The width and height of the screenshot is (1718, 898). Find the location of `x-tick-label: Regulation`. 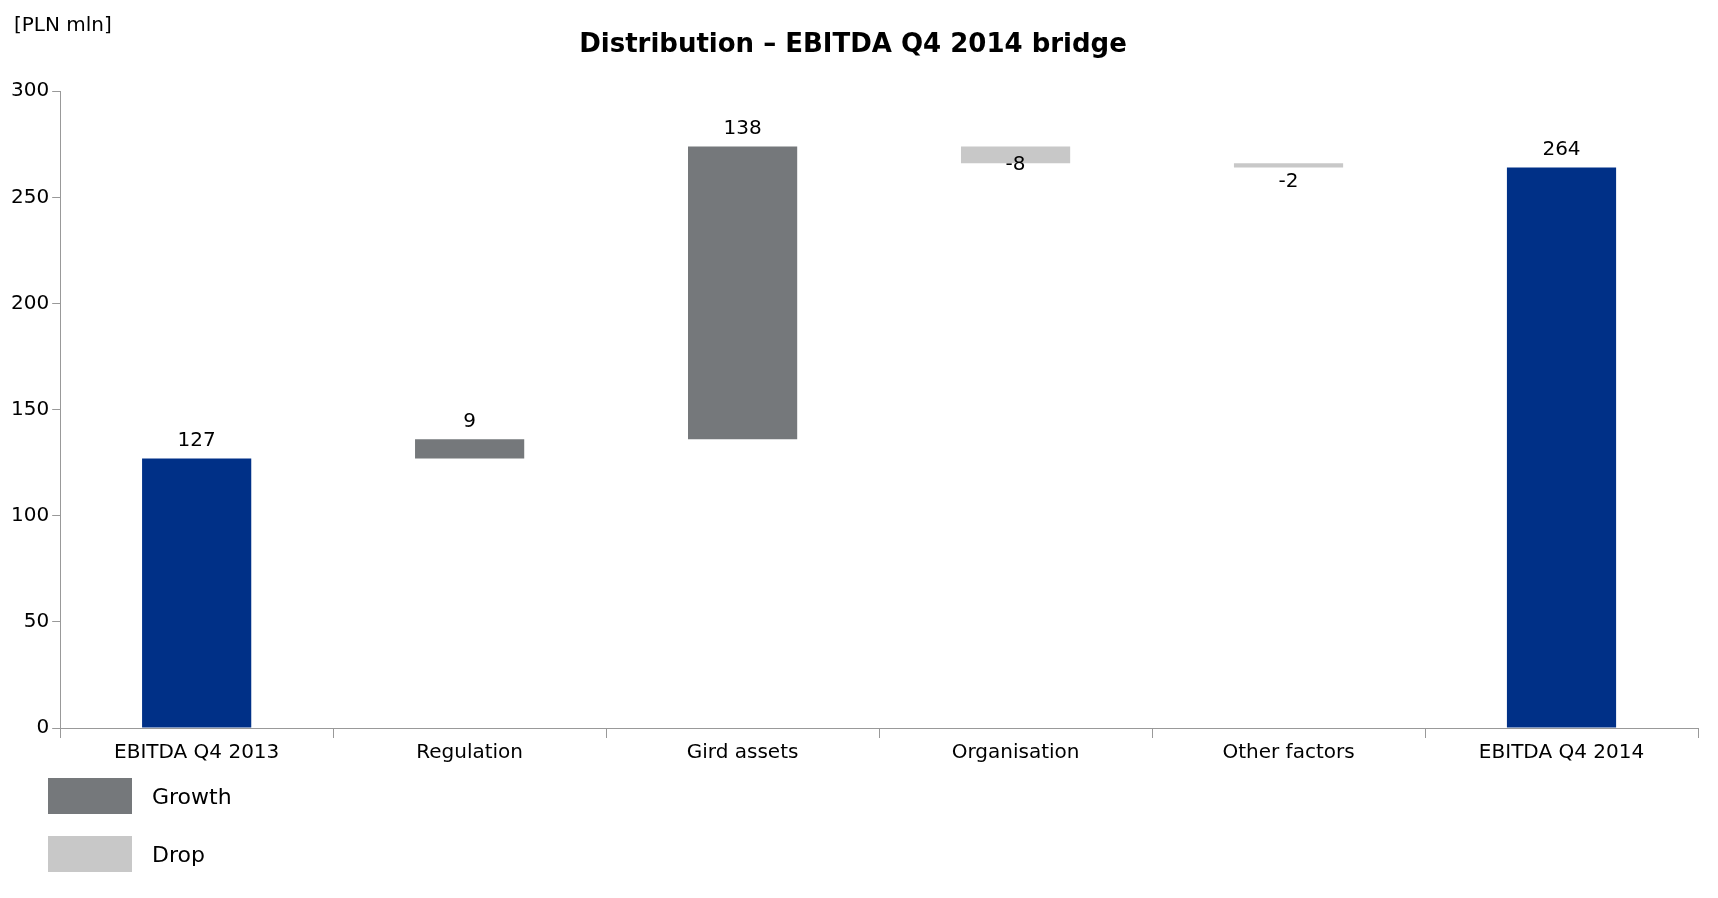

x-tick-label: Regulation is located at coordinates (470, 751).